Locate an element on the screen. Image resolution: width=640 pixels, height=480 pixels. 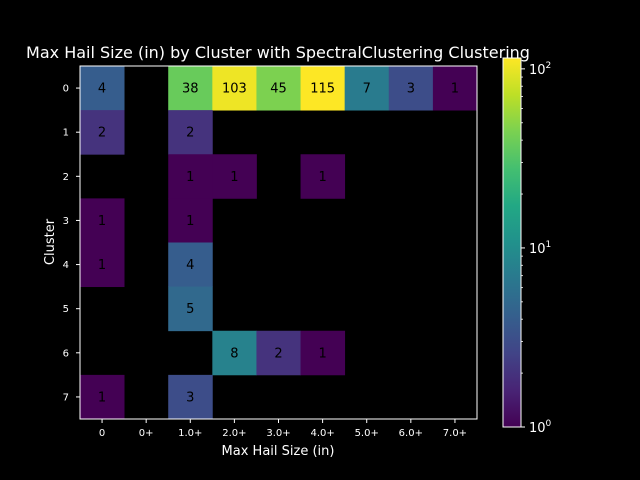
x-tick-label: 4.0+ is located at coordinates (322, 433).